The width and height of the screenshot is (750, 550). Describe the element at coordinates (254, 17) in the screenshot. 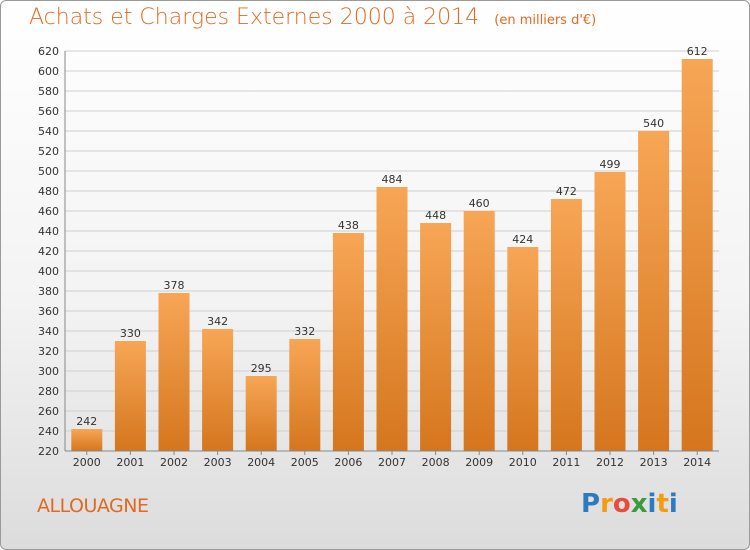

I see `chart-title: Achats et Charges Externes 2000 à 2014` at that location.